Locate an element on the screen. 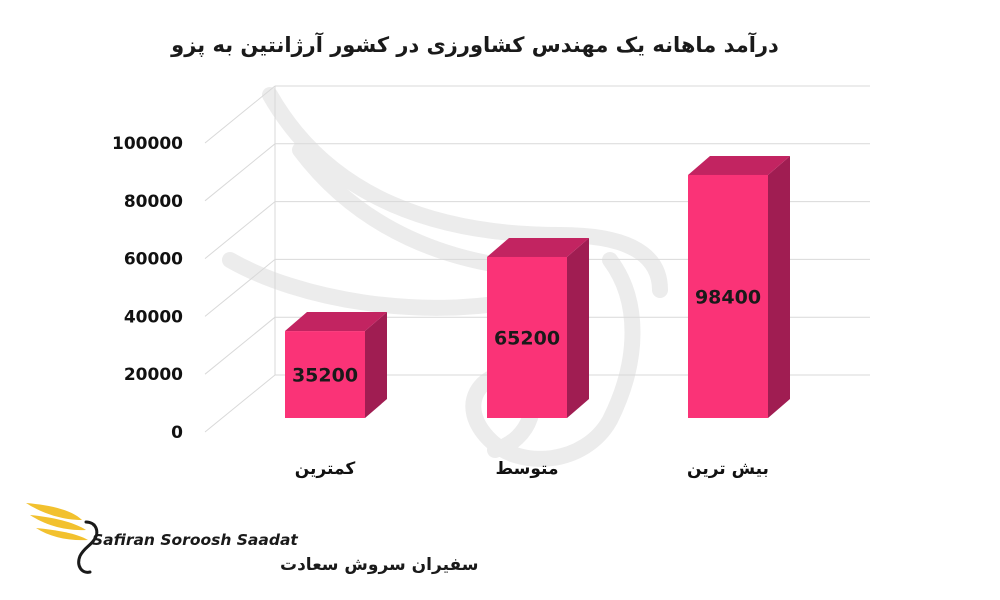  y-tick-label: 40000 is located at coordinates (153, 317).